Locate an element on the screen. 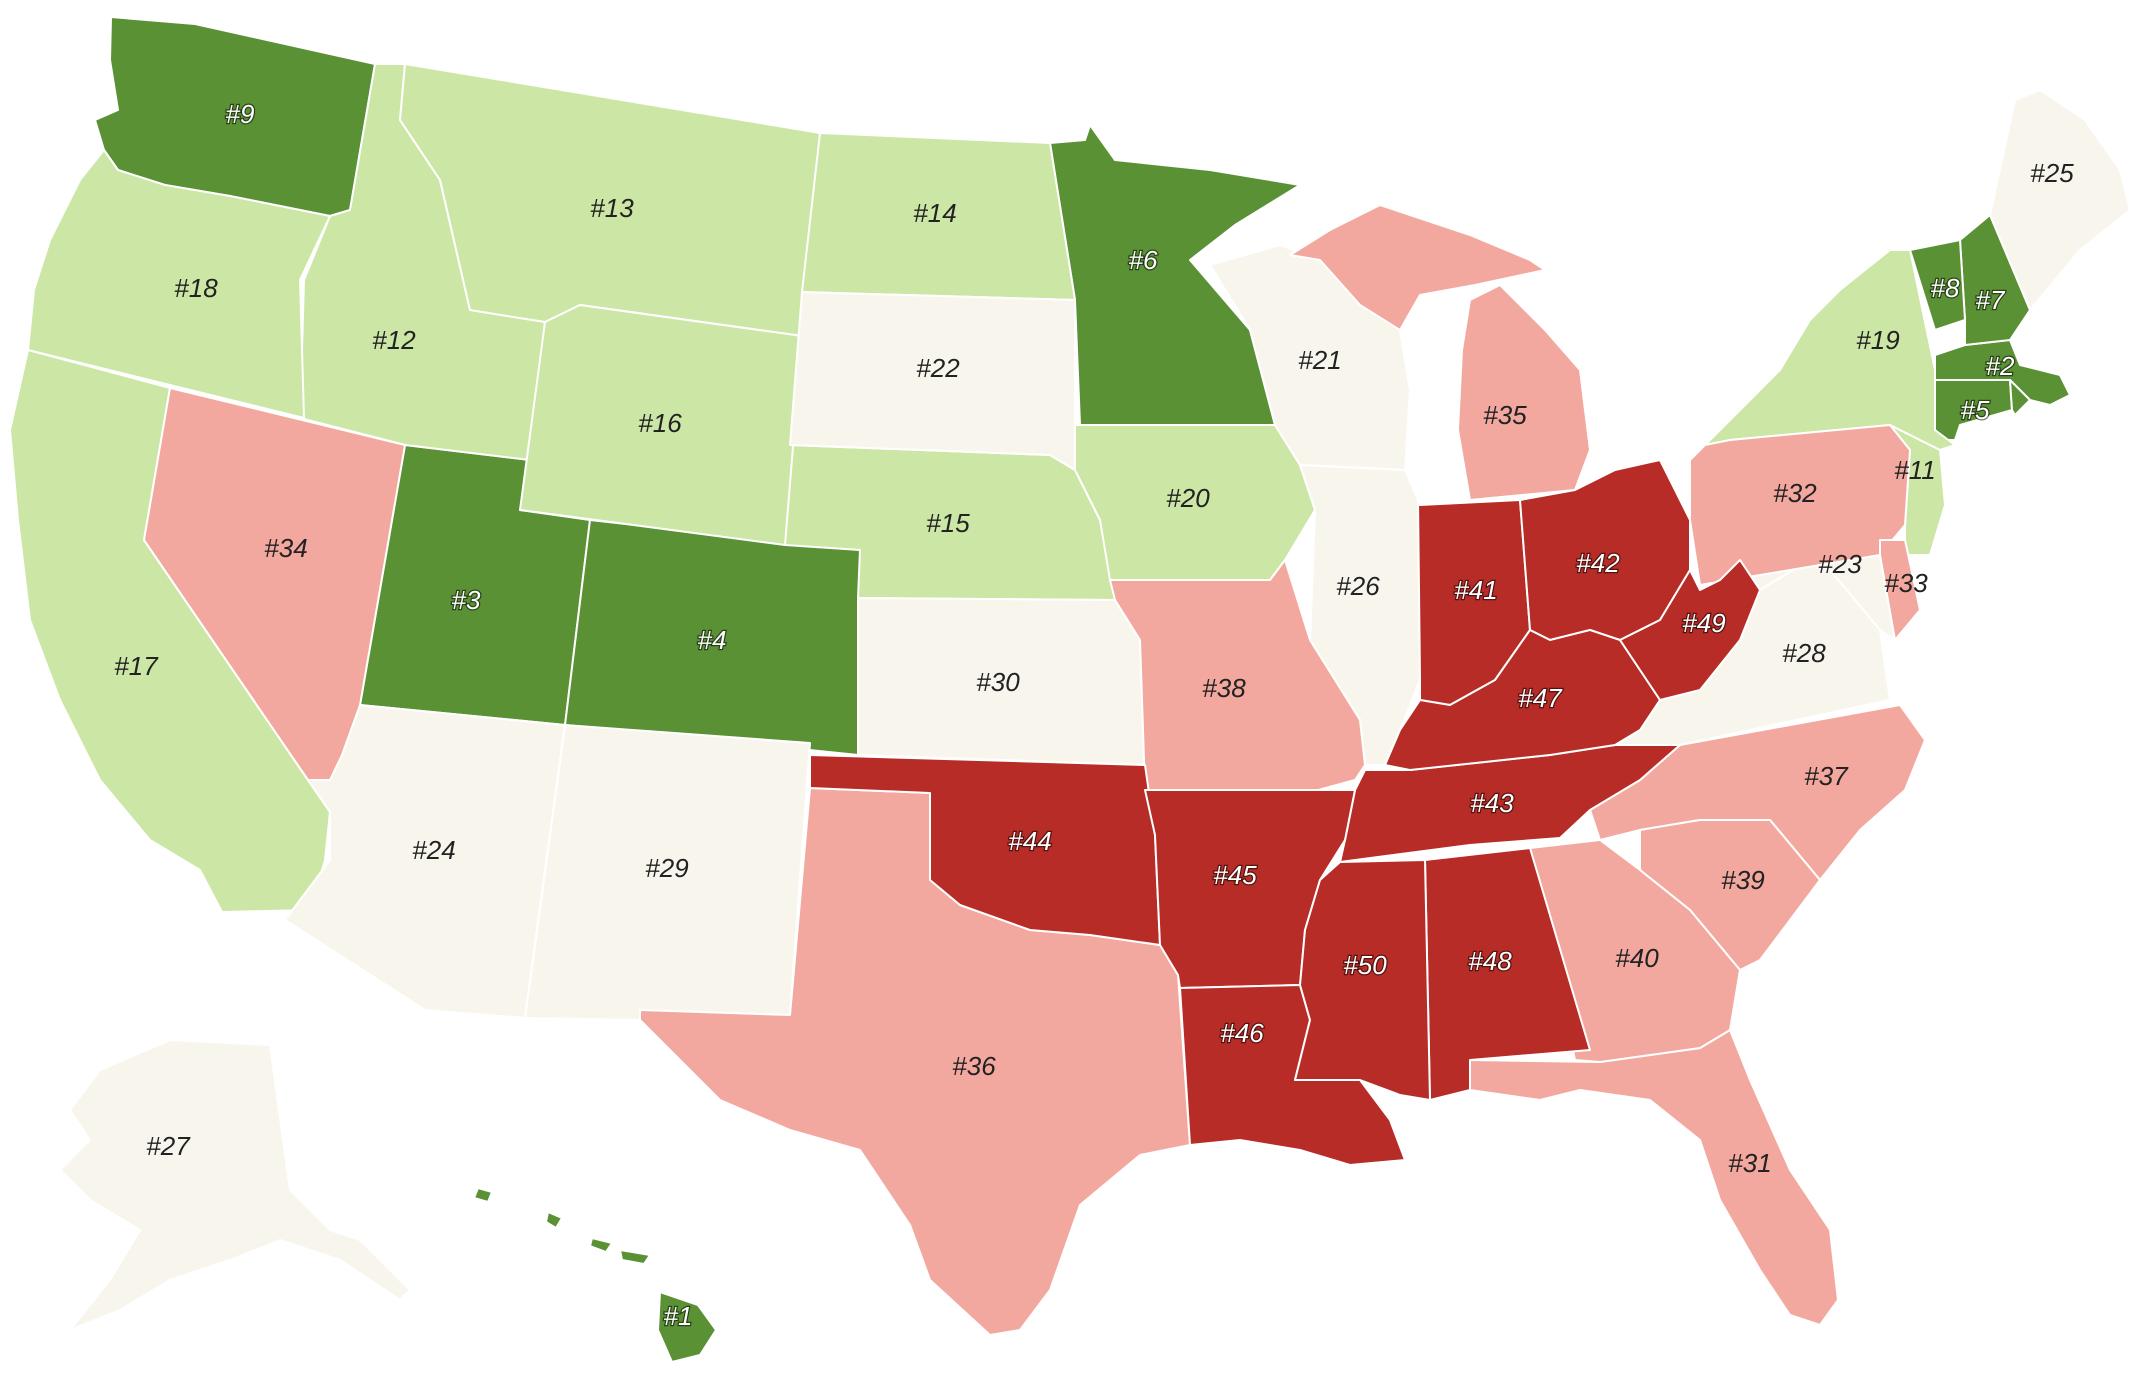  state-ga is located at coordinates (1635, 951).